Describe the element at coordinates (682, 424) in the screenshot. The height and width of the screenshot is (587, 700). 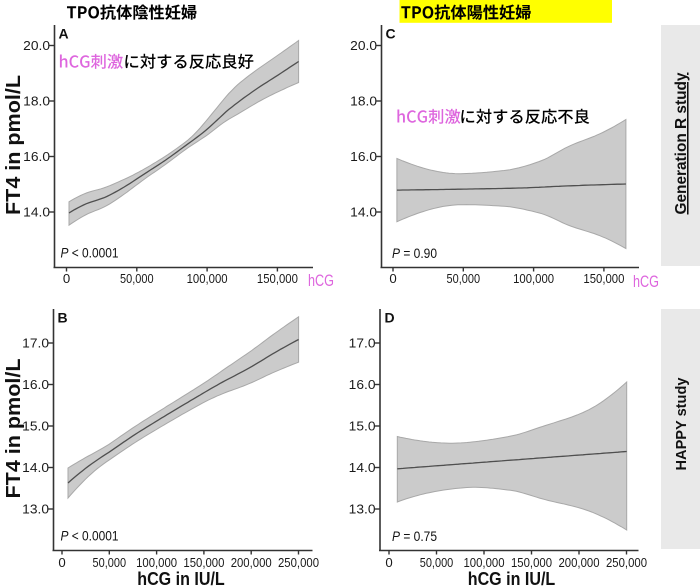
I see `svg-text: HAPPY study` at that location.